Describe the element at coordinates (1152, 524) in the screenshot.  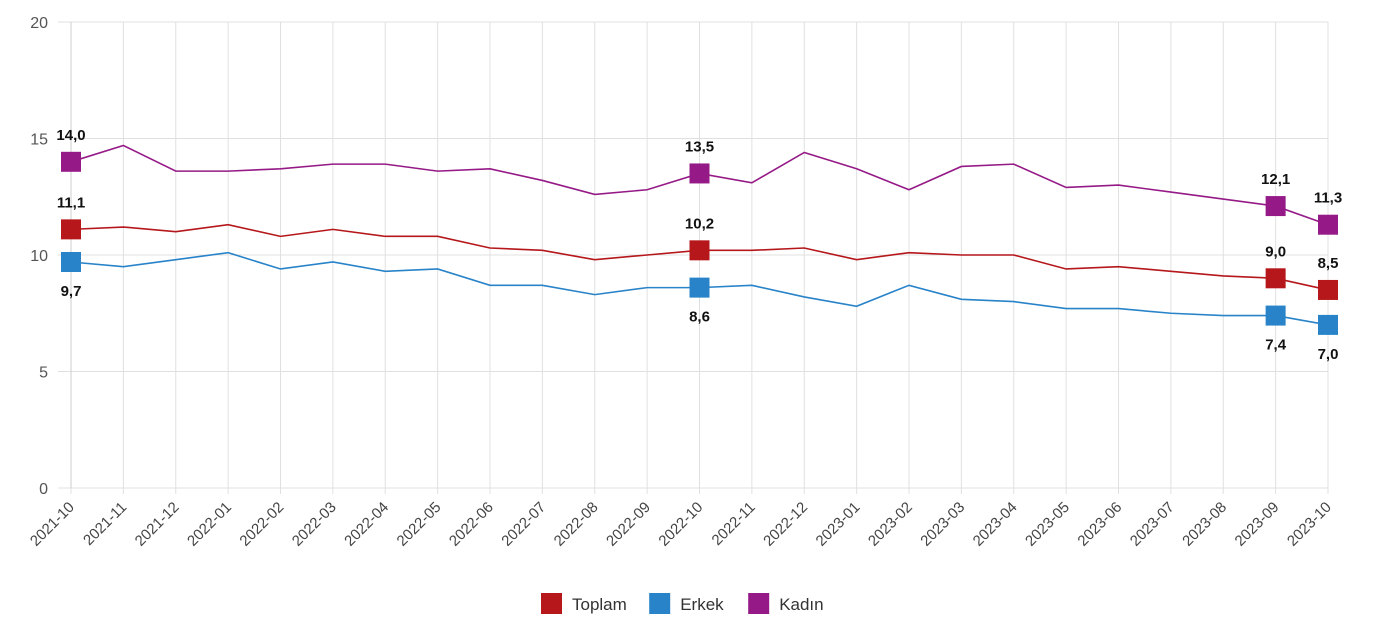
I see `x-tick-label: 2023-07` at that location.